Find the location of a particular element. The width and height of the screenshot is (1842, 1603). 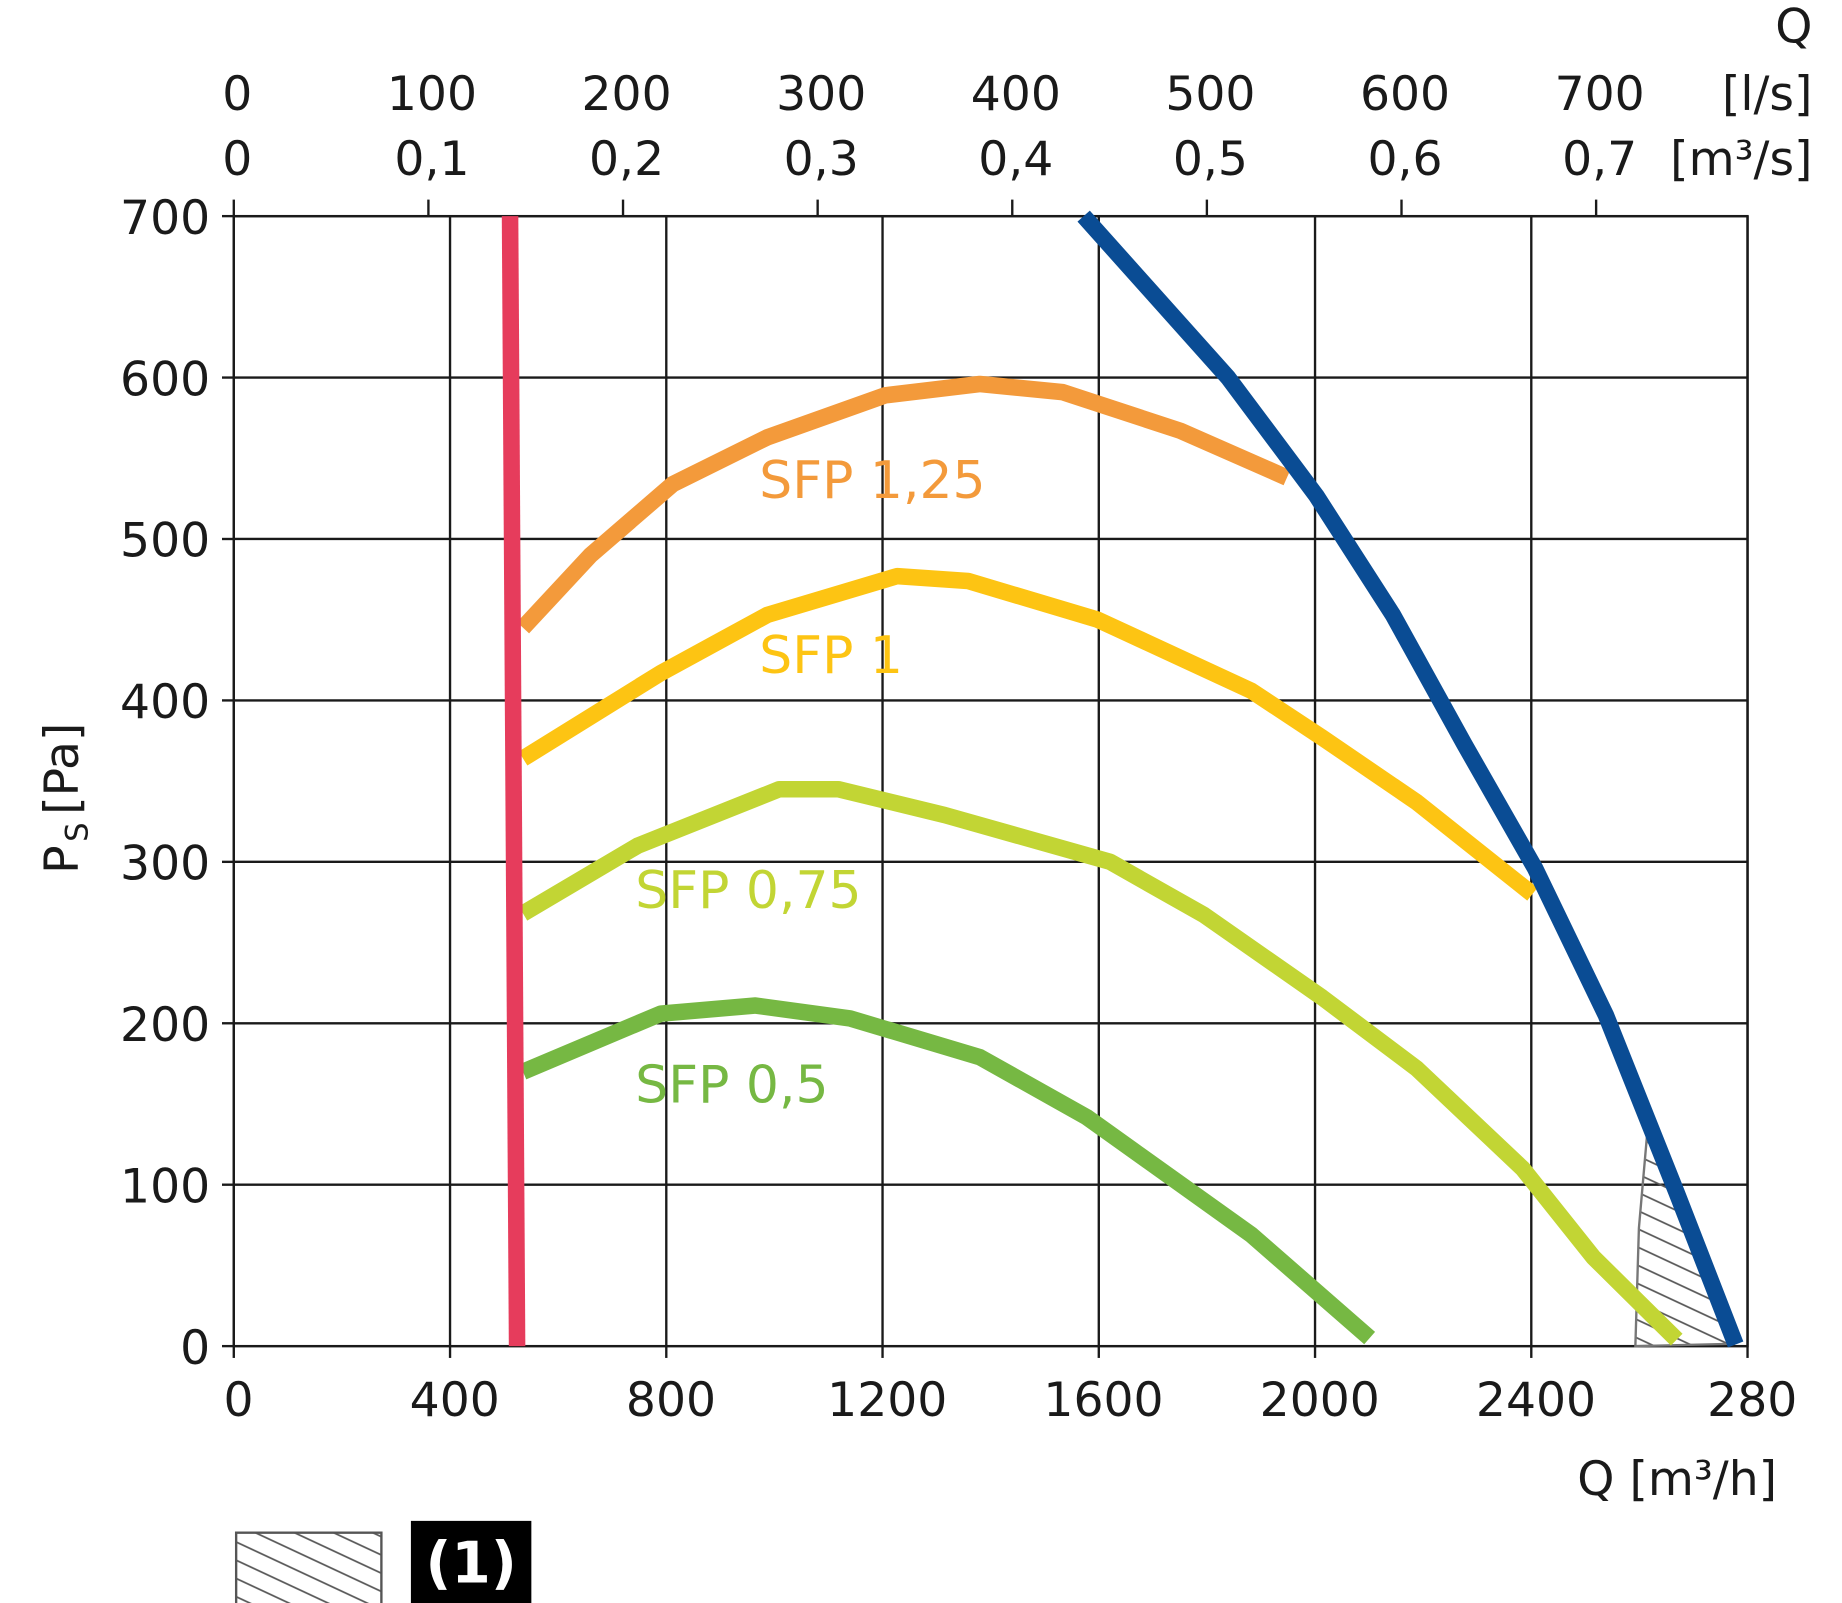

legend-label: (1) is located at coordinates (471, 1564).